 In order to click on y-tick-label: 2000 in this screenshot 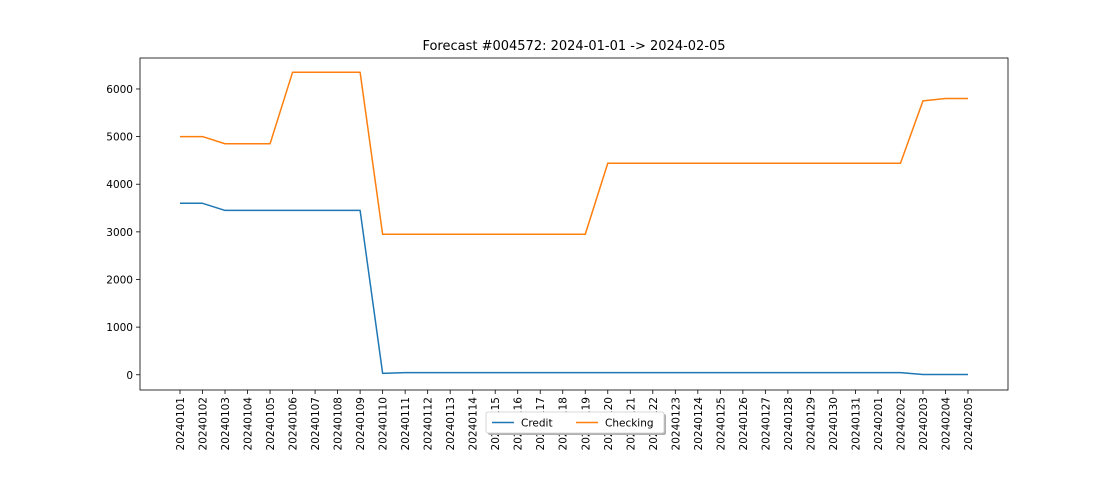, I will do `click(119, 280)`.